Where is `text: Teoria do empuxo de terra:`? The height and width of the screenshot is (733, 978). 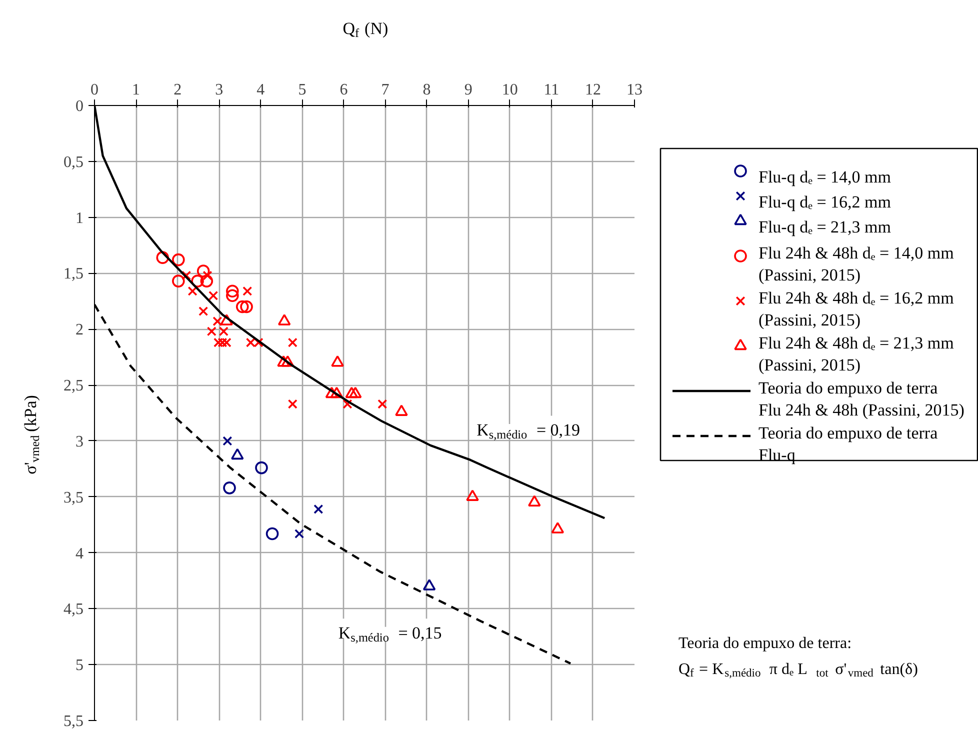
text: Teoria do empuxo de terra: is located at coordinates (765, 643).